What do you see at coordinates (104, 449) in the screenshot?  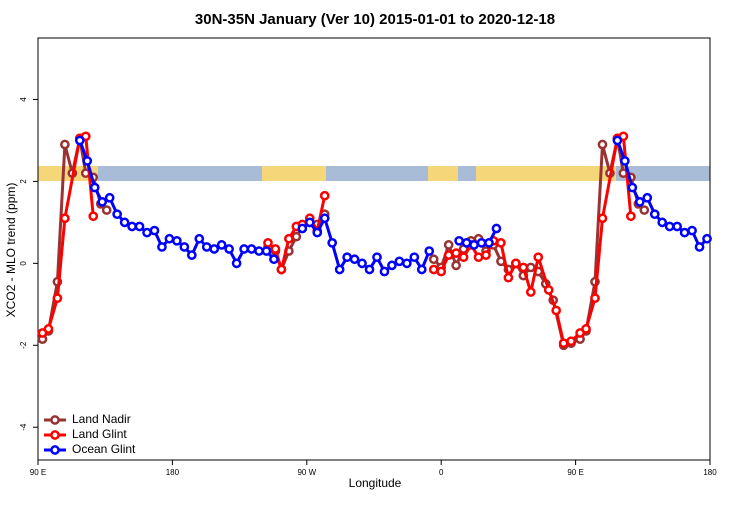 I see `legend-label: Ocean Glint` at bounding box center [104, 449].